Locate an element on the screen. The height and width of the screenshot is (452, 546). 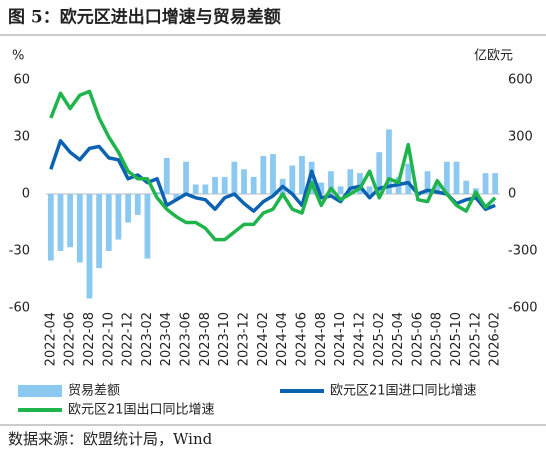
x-tick-label: 2023-08 is located at coordinates (205, 339).